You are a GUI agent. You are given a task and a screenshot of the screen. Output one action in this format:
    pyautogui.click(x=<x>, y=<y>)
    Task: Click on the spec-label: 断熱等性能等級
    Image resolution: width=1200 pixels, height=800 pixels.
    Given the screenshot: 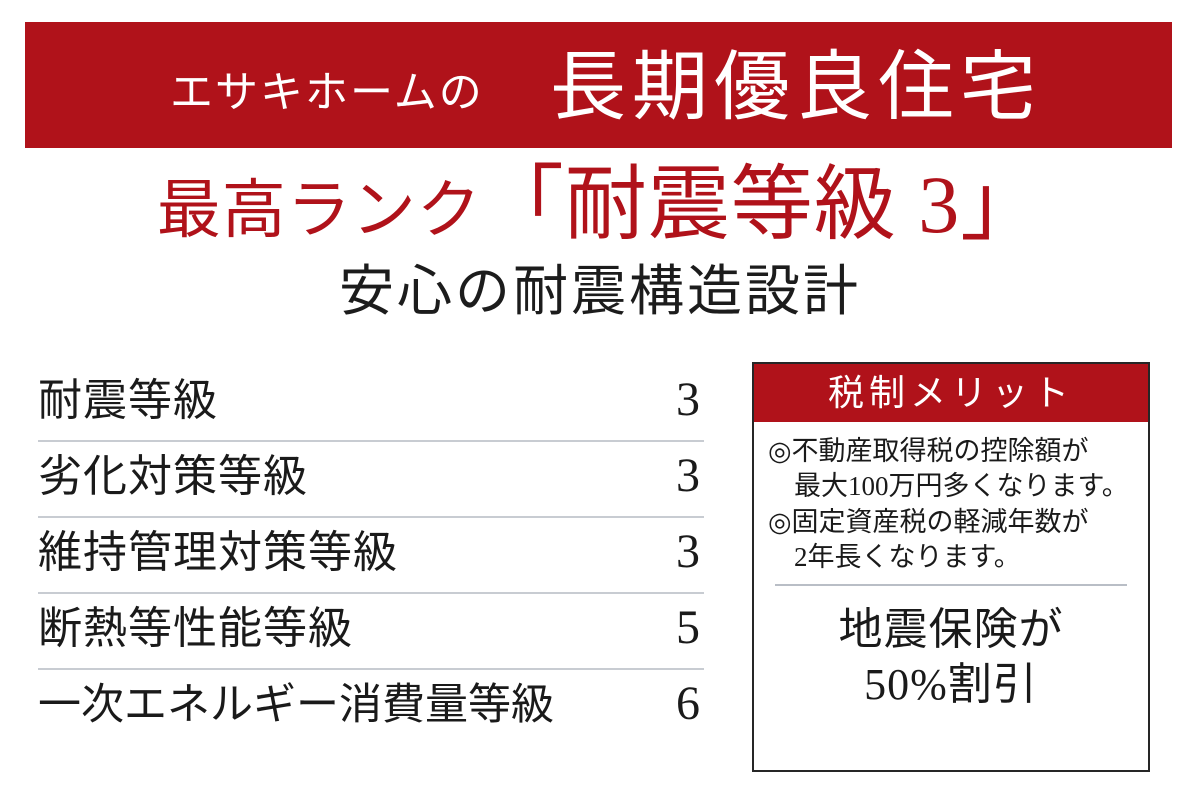 What is the action you would take?
    pyautogui.click(x=195, y=628)
    